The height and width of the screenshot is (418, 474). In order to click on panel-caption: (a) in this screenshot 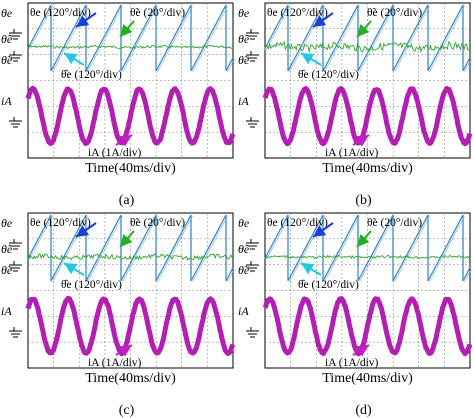, I will do `click(127, 200)`.